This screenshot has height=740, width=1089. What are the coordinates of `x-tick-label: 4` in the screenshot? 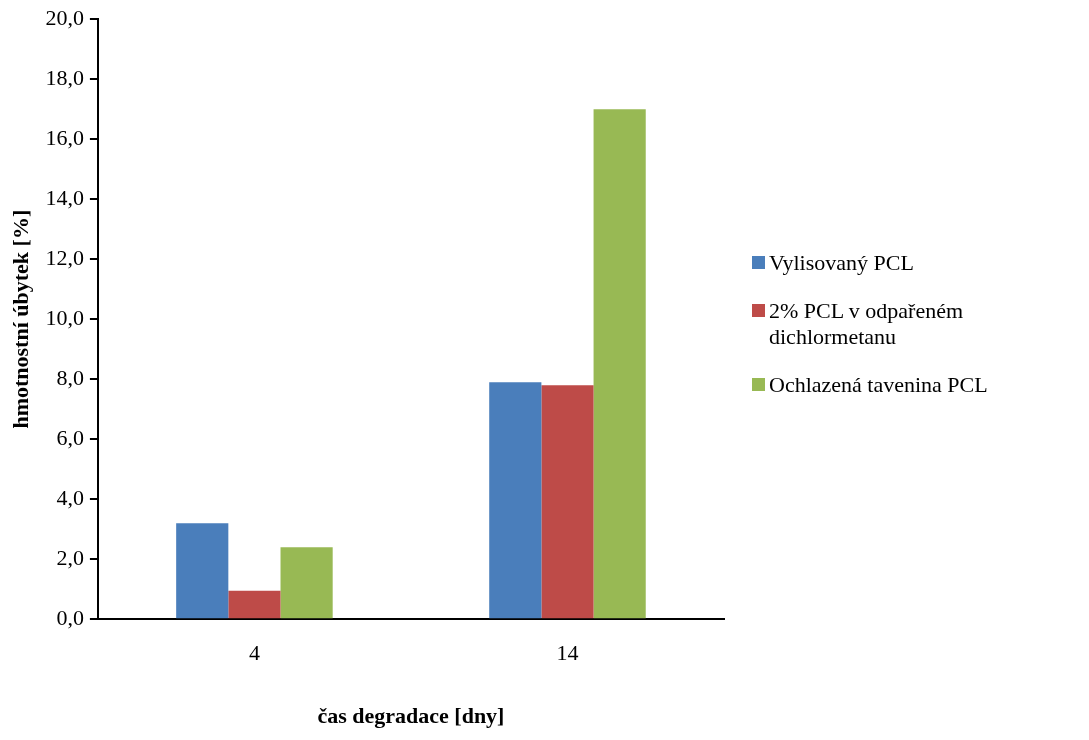 It's located at (254, 653).